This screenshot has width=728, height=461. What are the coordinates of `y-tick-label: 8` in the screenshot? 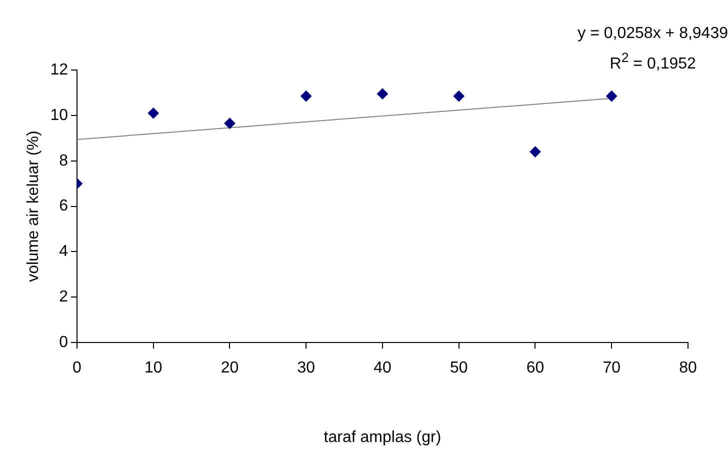 It's located at (63, 161).